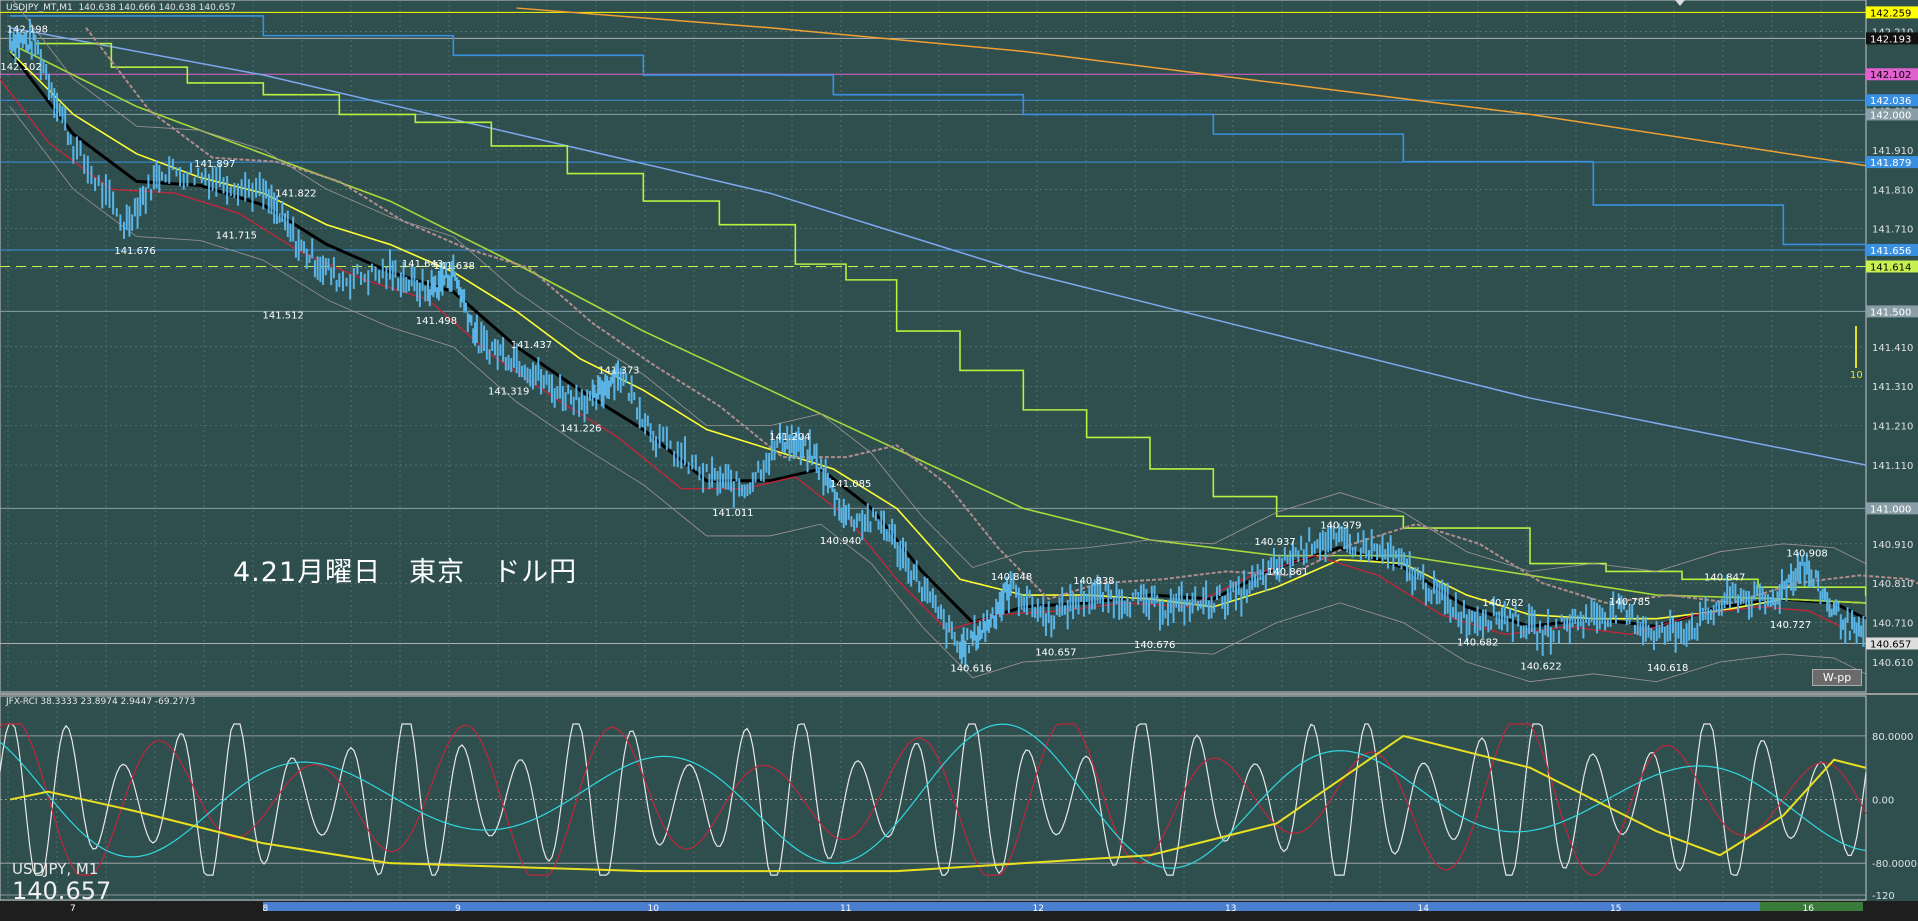 The width and height of the screenshot is (1918, 921). What do you see at coordinates (1680, 3) in the screenshot?
I see `shift-marker-icon` at bounding box center [1680, 3].